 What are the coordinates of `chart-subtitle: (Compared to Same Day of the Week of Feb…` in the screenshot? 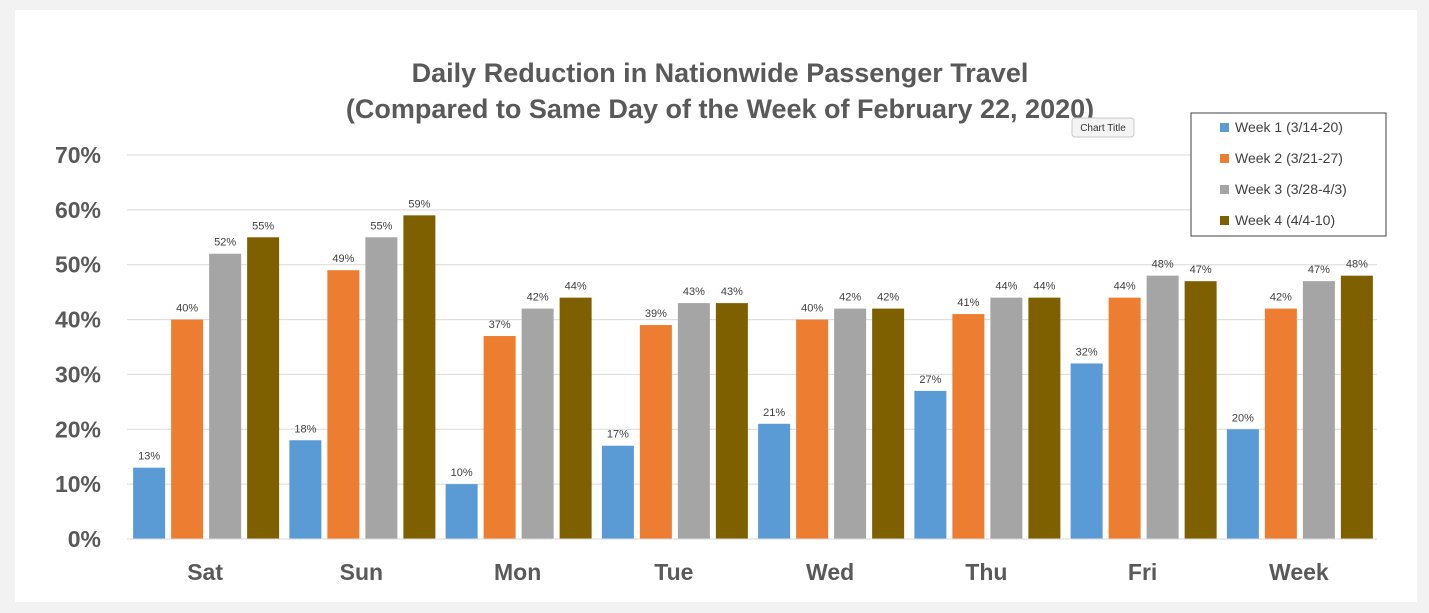 It's located at (720, 109).